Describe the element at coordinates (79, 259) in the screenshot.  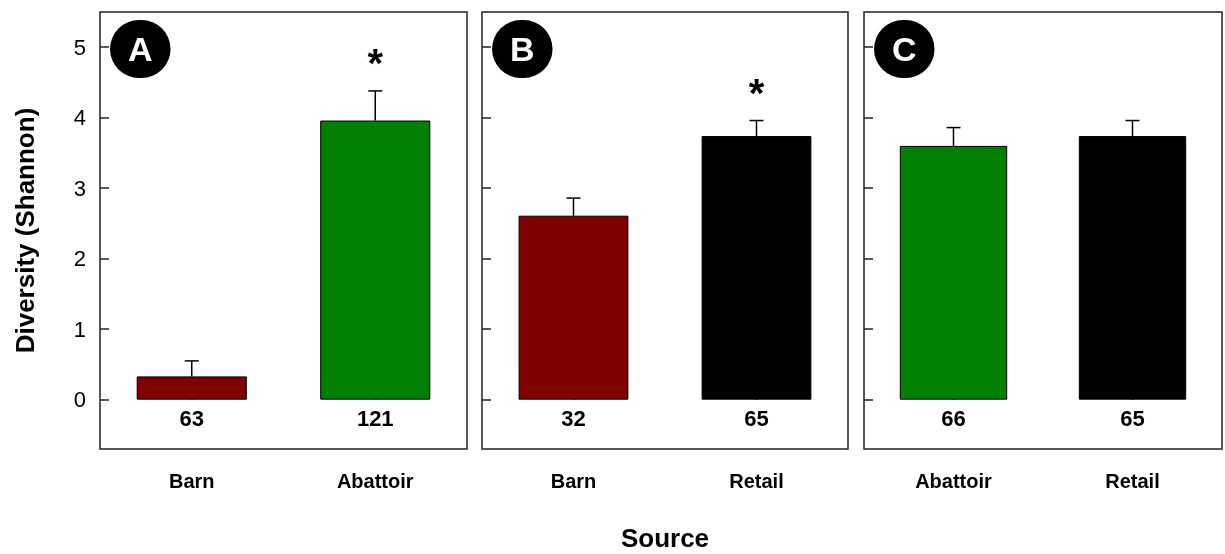
I see `y-tick-label: 2` at that location.